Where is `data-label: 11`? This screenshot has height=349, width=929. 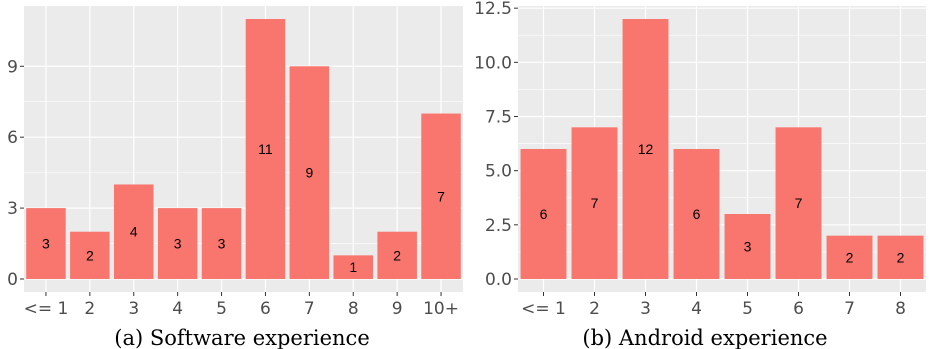 data-label: 11 is located at coordinates (265, 149).